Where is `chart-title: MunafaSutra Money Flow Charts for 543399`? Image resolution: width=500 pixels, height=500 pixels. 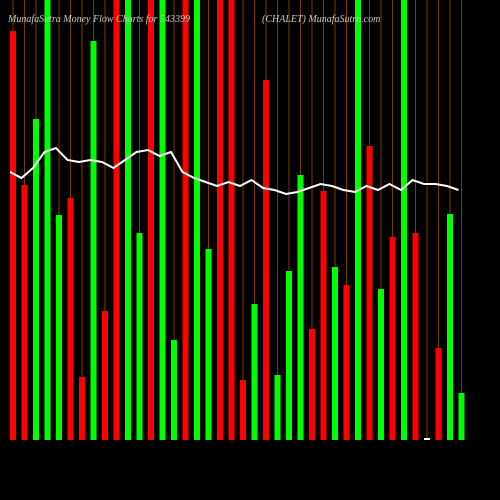 chart-title: MunafaSutra Money Flow Charts for 543399 is located at coordinates (98, 19).